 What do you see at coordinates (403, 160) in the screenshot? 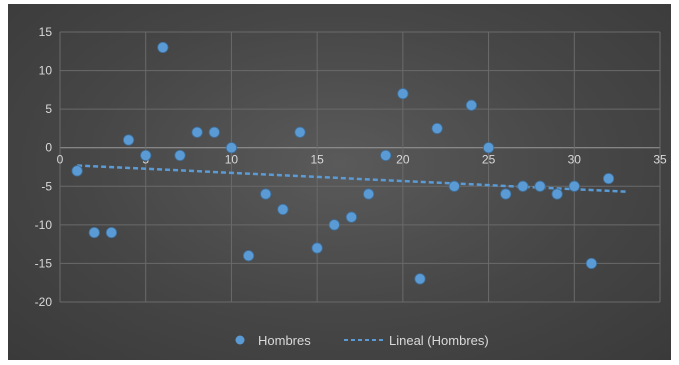
I see `x-tick-label: 20` at bounding box center [403, 160].